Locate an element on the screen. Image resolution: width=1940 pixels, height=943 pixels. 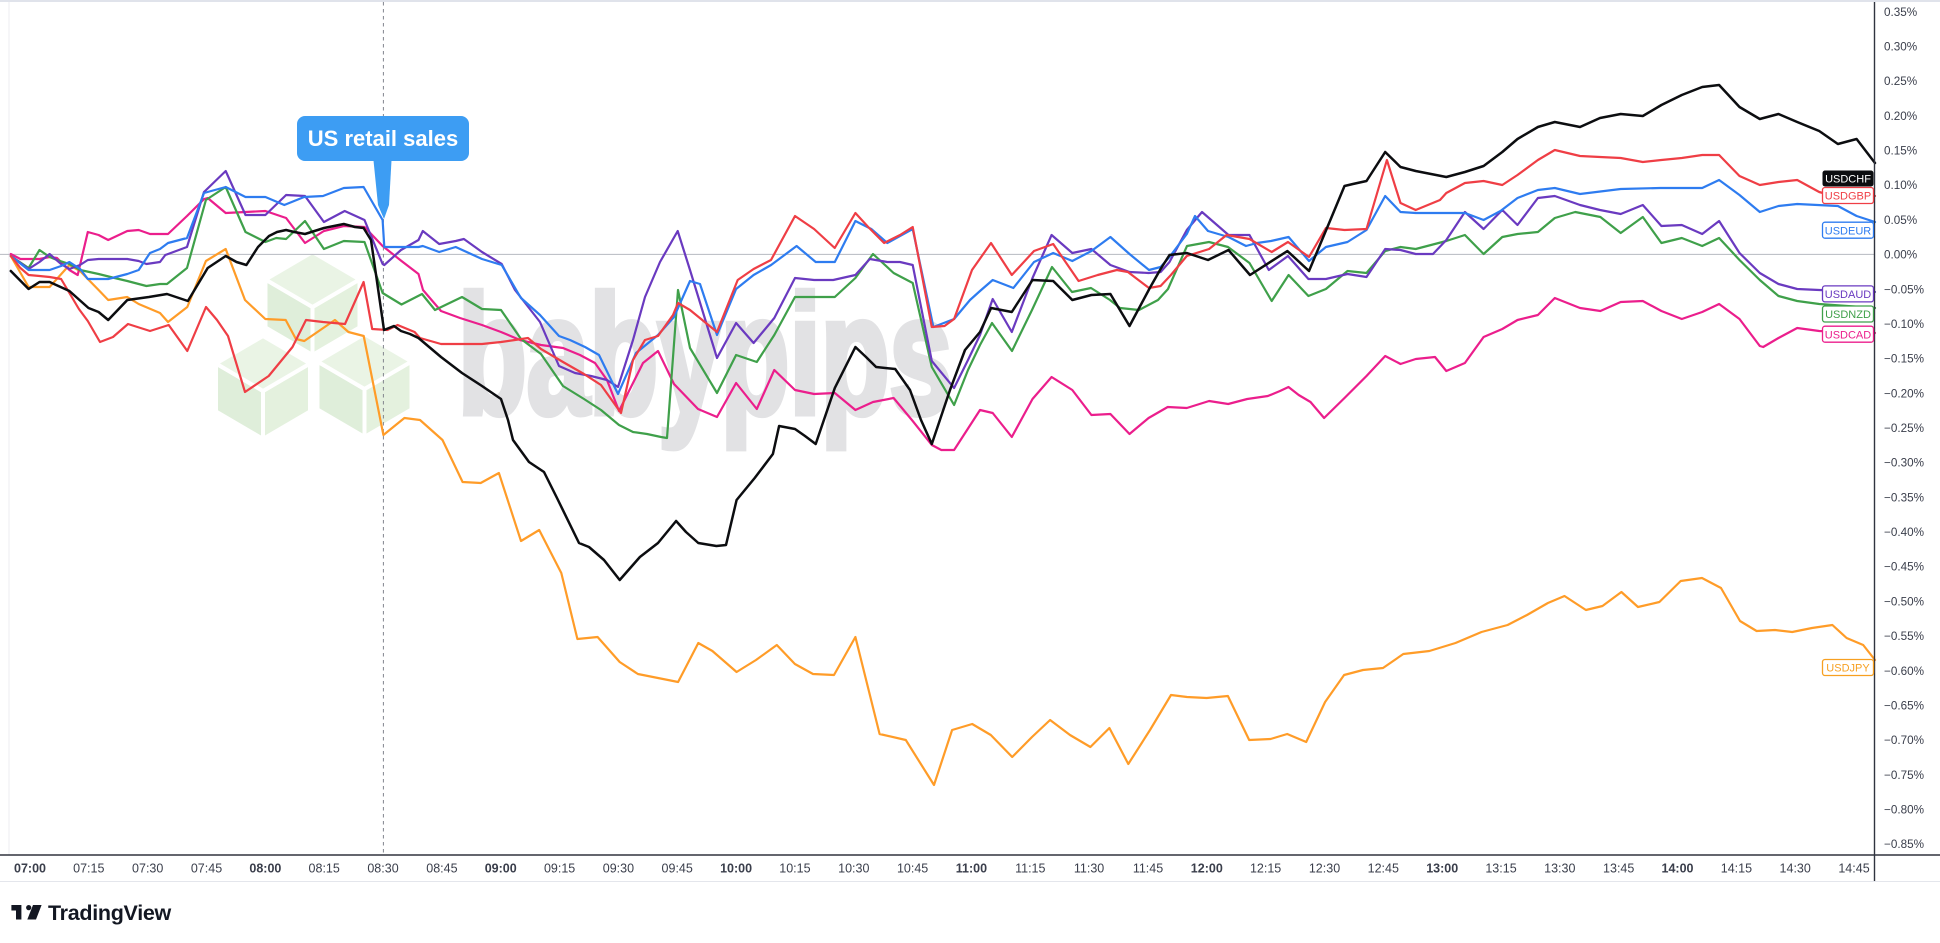
svg-text: babypips is located at coordinates (705, 356).